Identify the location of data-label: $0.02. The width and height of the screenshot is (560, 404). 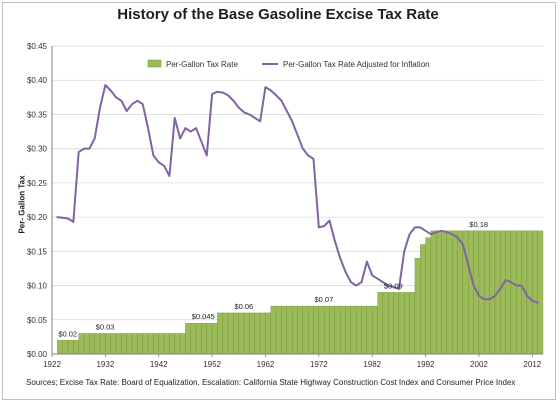
(67, 333).